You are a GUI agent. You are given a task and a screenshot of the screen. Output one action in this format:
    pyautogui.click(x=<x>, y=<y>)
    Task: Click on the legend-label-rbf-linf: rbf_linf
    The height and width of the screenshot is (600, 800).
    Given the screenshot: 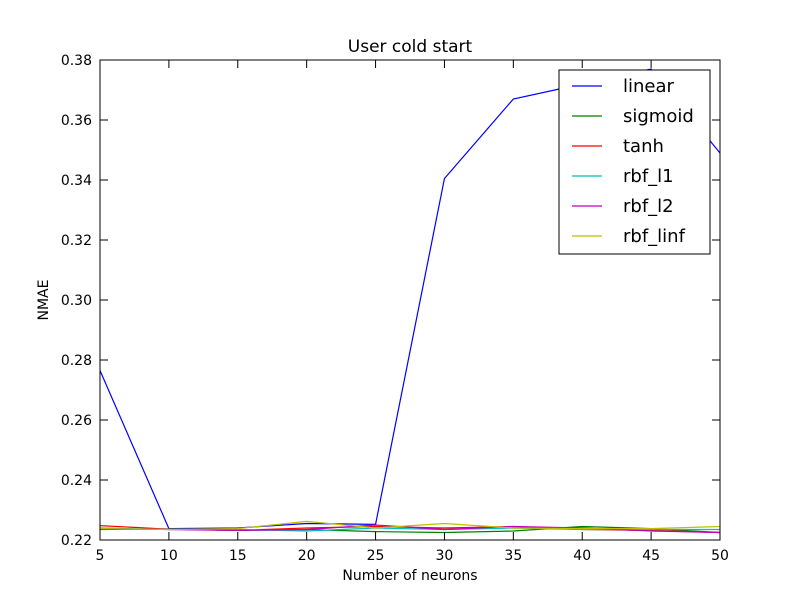 What is the action you would take?
    pyautogui.click(x=654, y=236)
    